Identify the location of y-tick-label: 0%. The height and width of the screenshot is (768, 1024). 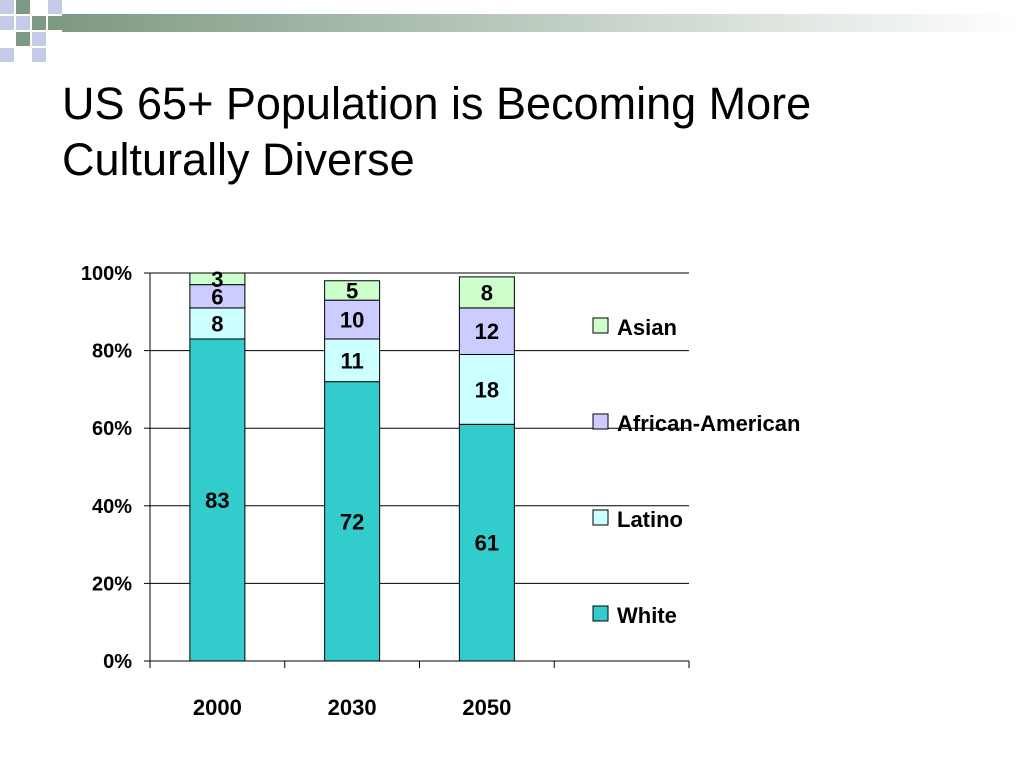
(117, 662).